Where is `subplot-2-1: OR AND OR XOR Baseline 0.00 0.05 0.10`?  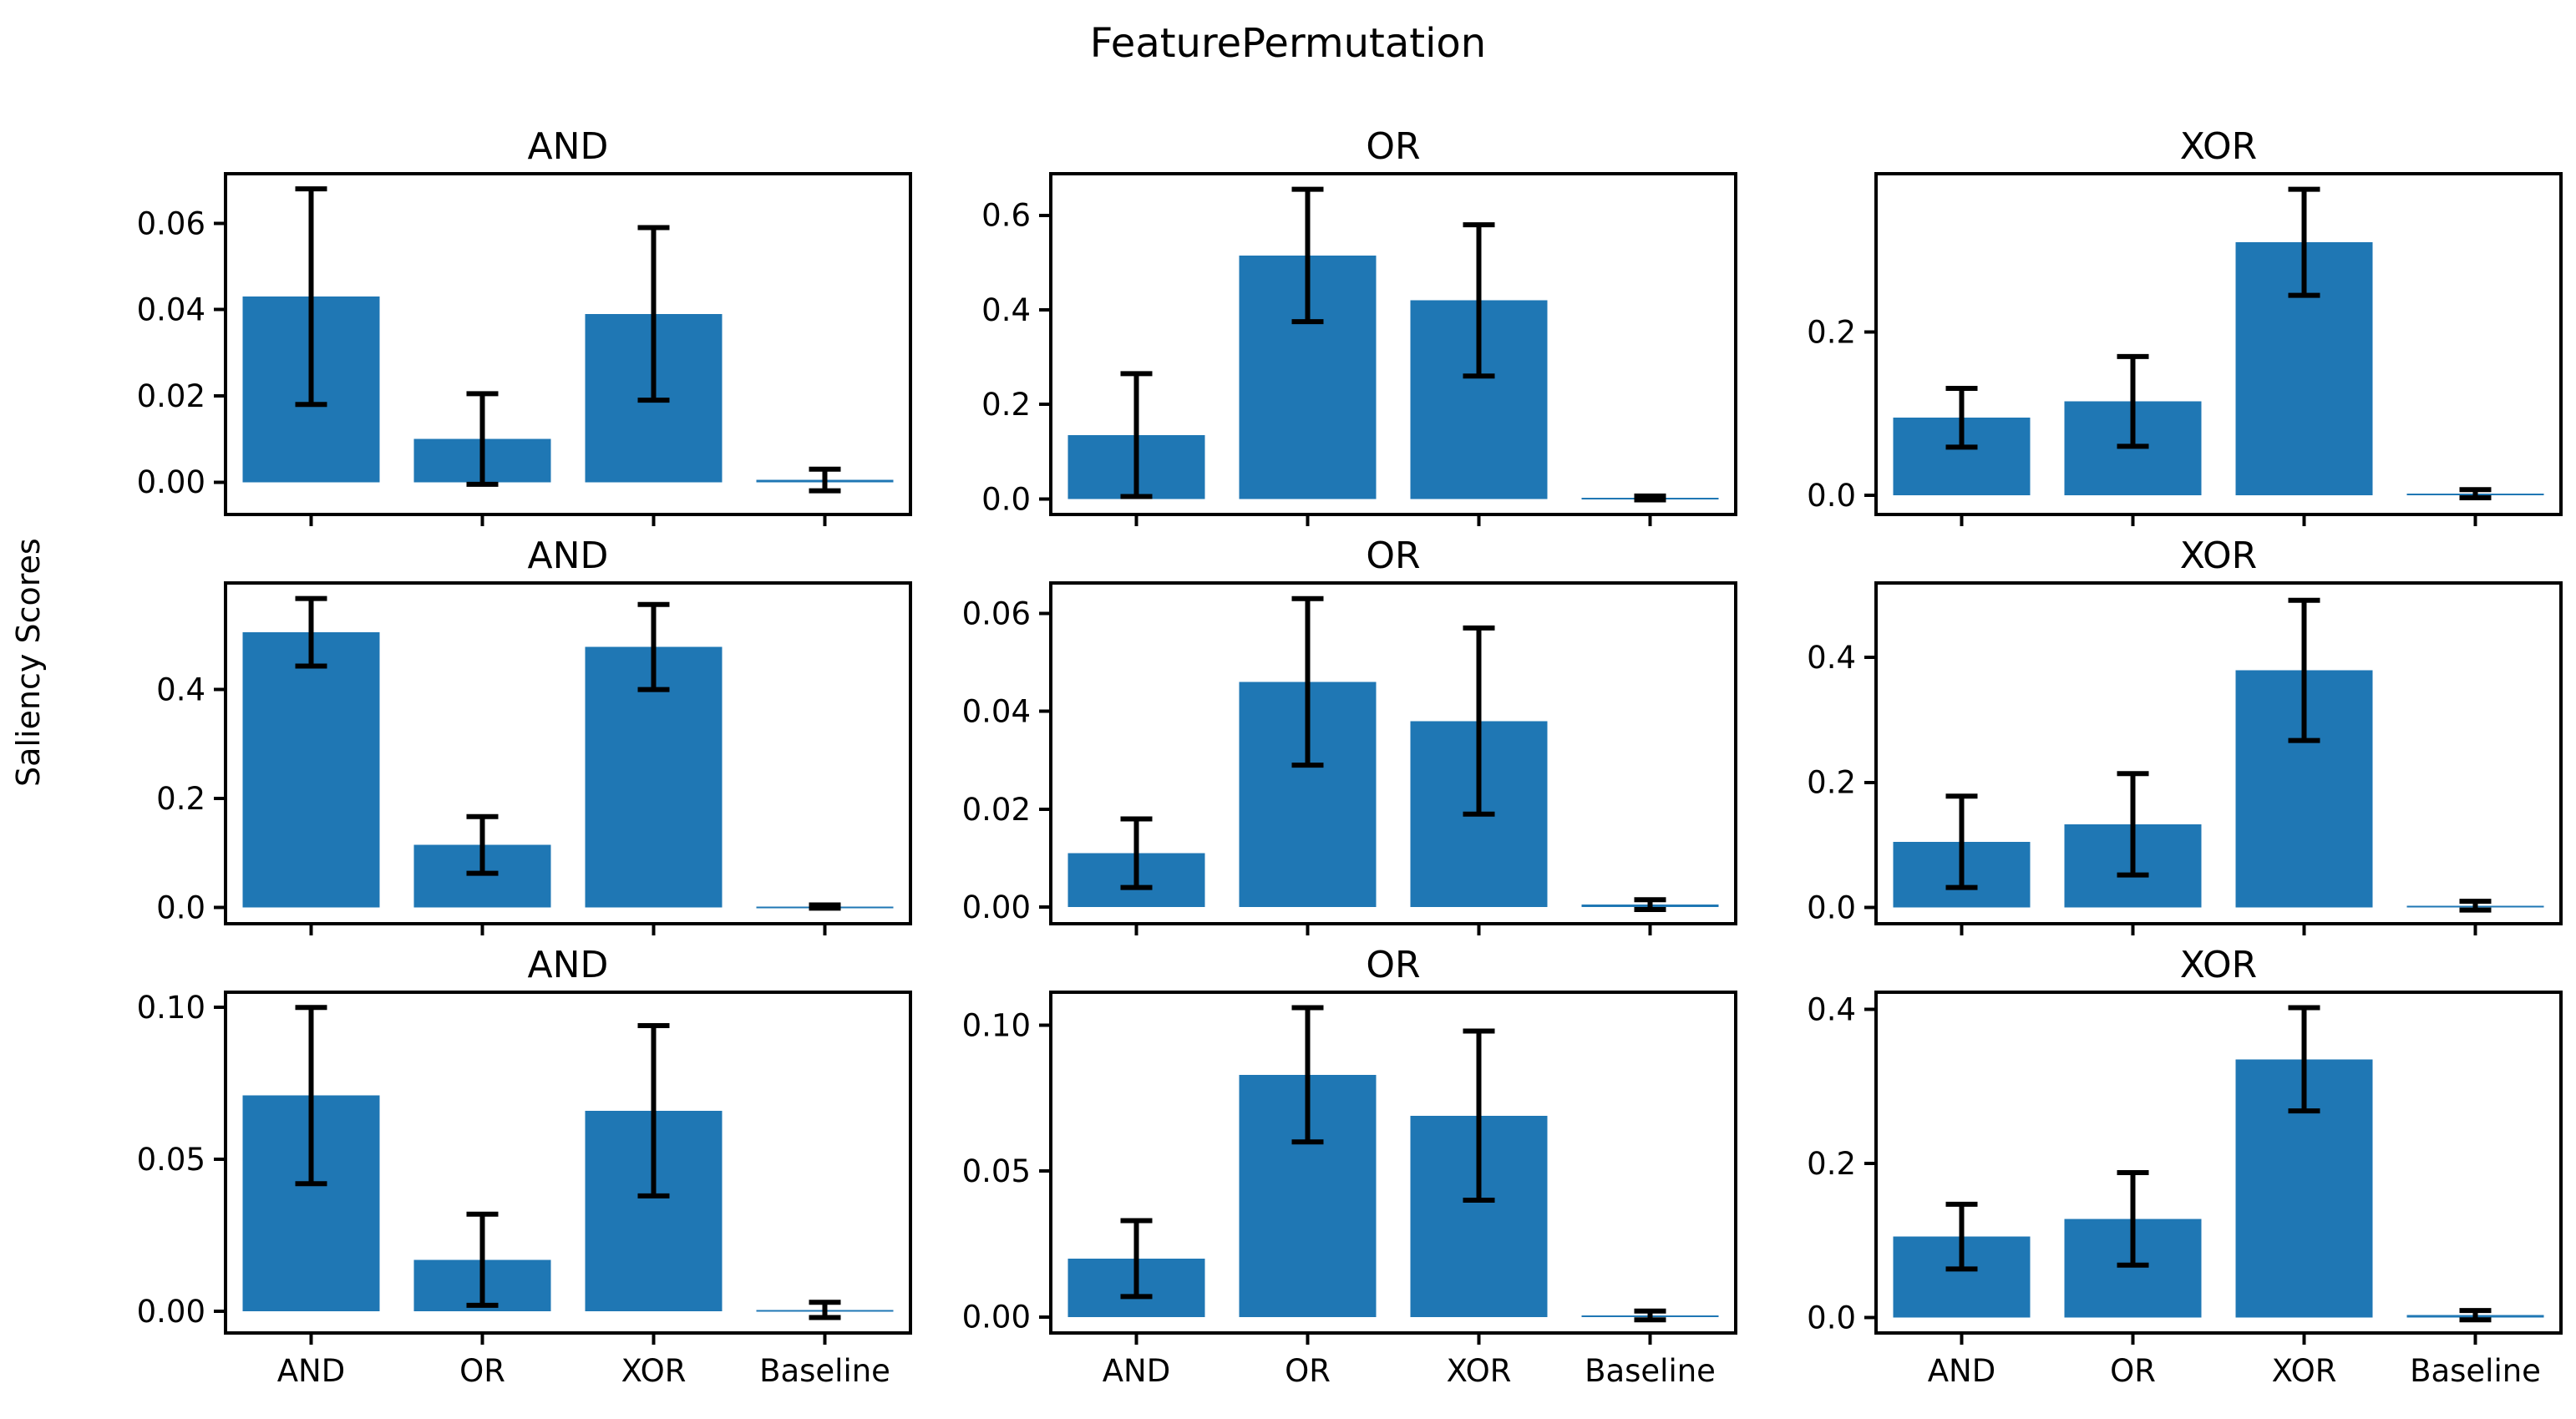
subplot-2-1: OR AND OR XOR Baseline 0.00 0.05 0.10 is located at coordinates (1349, 1167).